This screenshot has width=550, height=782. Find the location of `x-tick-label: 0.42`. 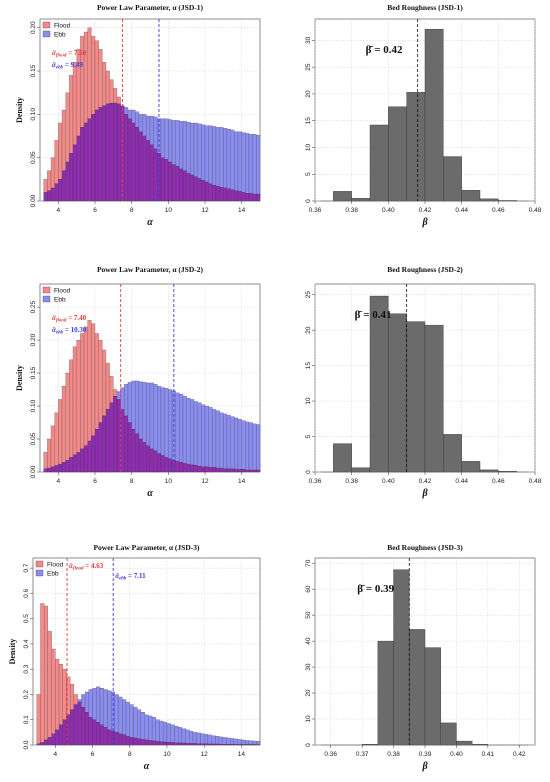

x-tick-label: 0.42 is located at coordinates (425, 481).